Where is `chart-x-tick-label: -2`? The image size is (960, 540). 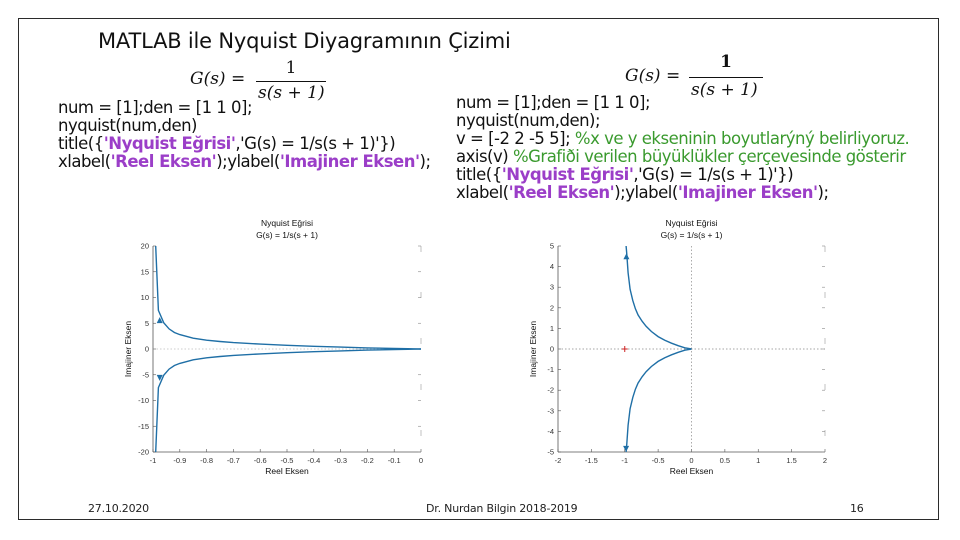 chart-x-tick-label: -2 is located at coordinates (558, 460).